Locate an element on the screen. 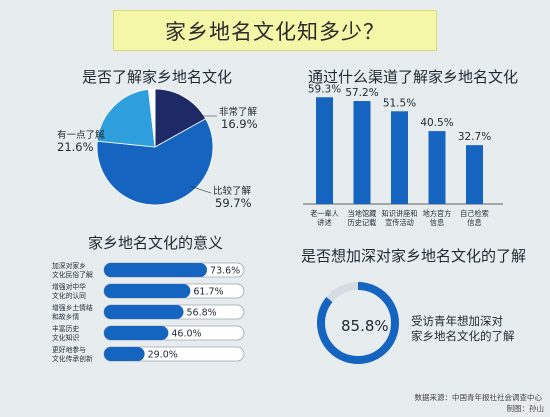  meaning-category-label: 丰富历史 is located at coordinates (65, 328).